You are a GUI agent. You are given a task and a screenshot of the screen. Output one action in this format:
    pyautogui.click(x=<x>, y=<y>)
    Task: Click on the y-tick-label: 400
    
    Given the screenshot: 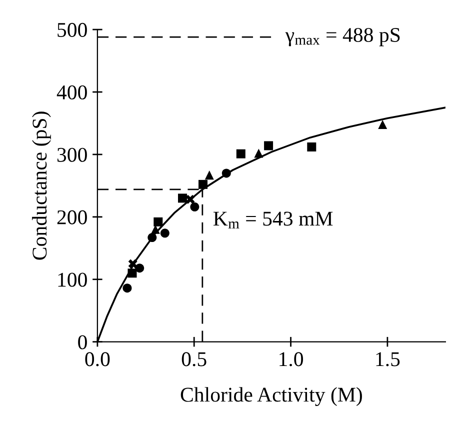 What is the action you would take?
    pyautogui.click(x=71, y=92)
    